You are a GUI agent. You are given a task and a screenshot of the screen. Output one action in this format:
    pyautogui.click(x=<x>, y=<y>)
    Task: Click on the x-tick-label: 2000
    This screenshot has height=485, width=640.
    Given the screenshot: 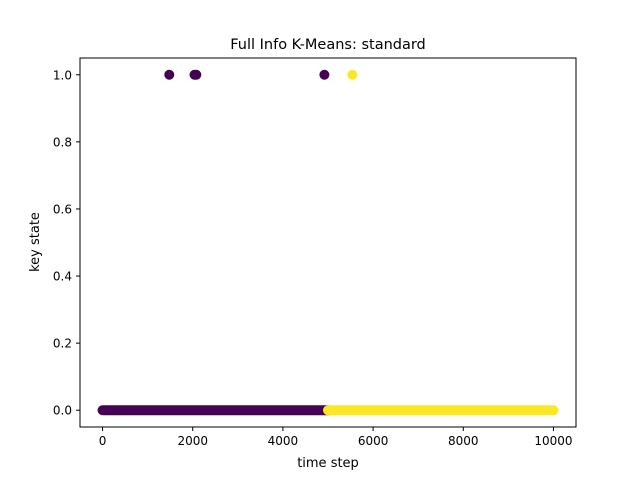 What is the action you would take?
    pyautogui.click(x=192, y=441)
    